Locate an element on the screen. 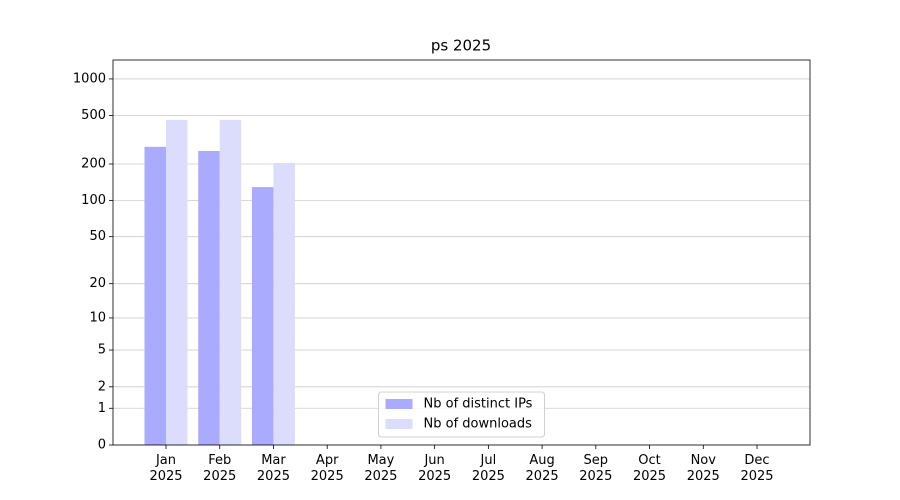 The width and height of the screenshot is (900, 500). legend-label: Nb of distinct IPs is located at coordinates (478, 404).